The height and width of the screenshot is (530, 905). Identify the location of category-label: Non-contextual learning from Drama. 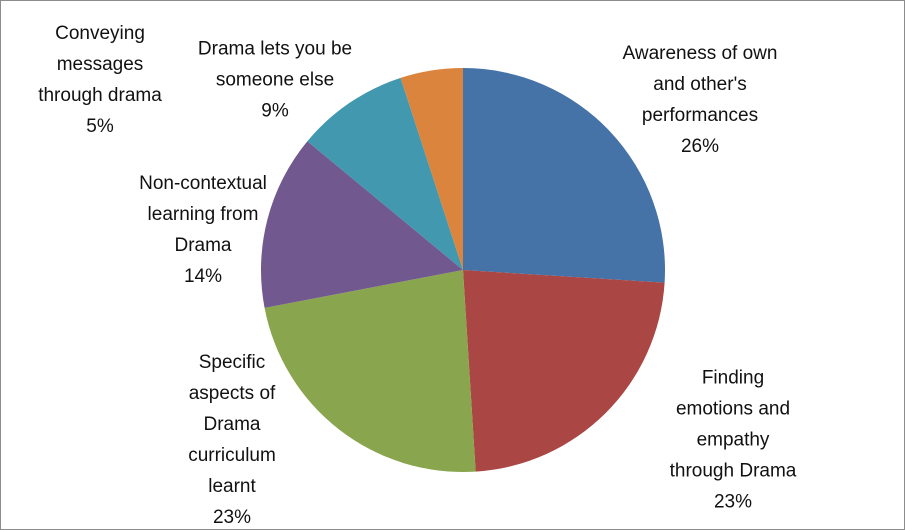
(203, 214).